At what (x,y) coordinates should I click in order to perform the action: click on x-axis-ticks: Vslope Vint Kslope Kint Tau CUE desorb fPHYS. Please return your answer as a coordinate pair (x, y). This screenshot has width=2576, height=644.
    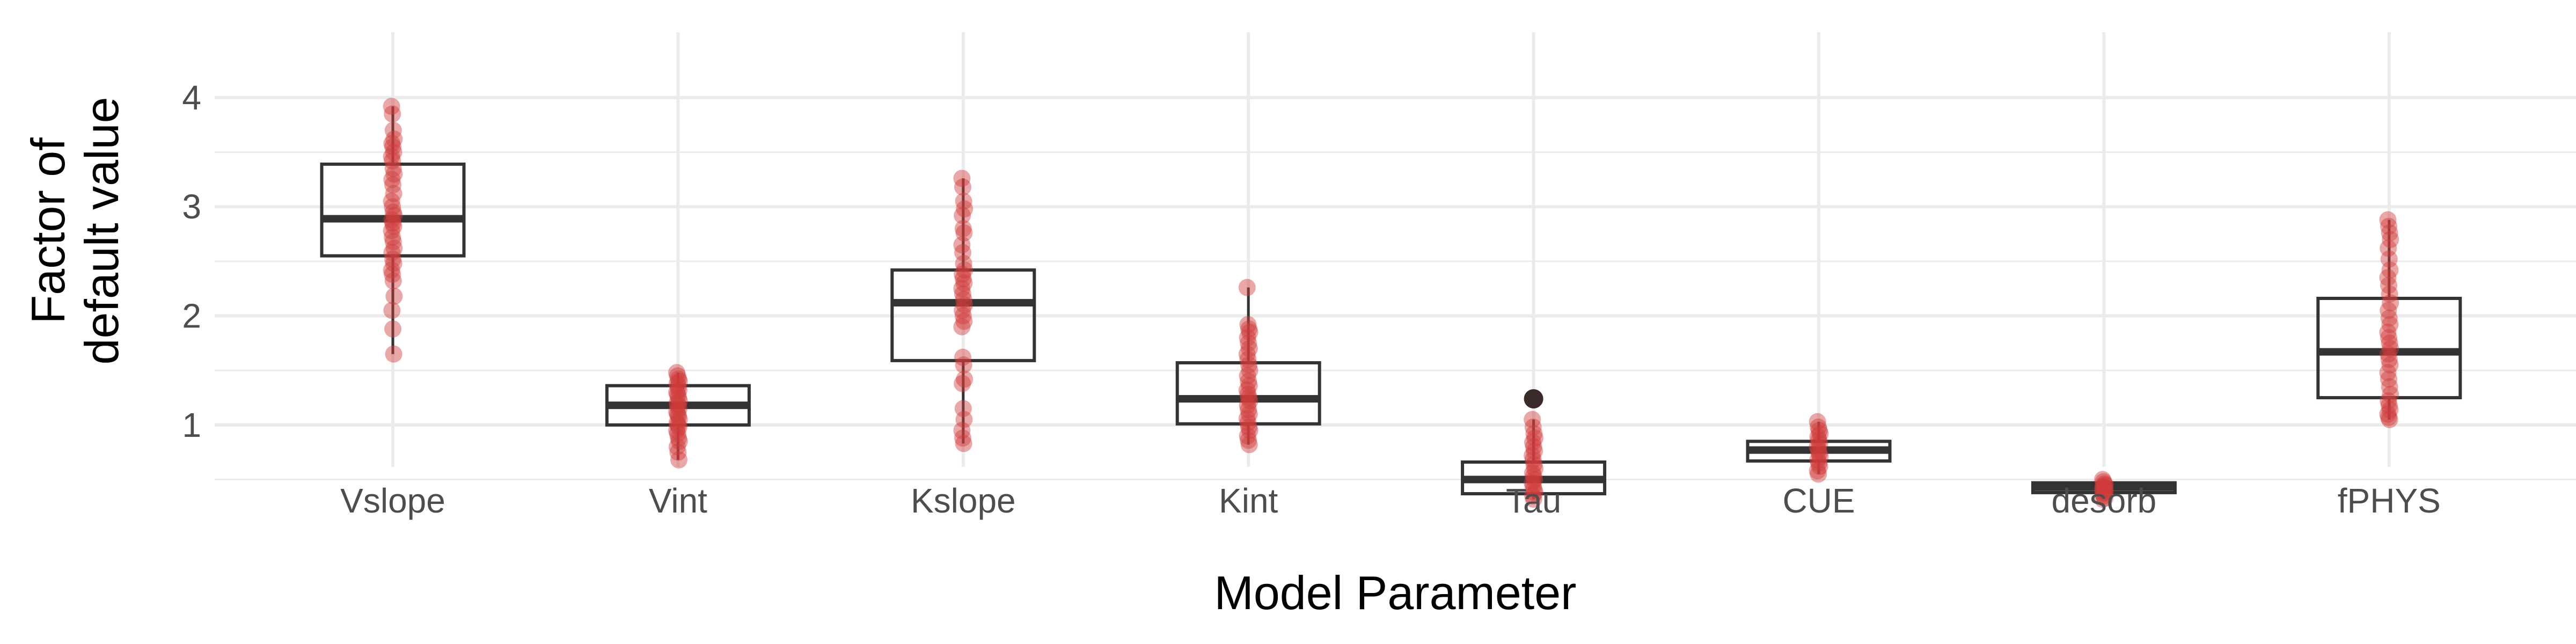
    Looking at the image, I should click on (1390, 500).